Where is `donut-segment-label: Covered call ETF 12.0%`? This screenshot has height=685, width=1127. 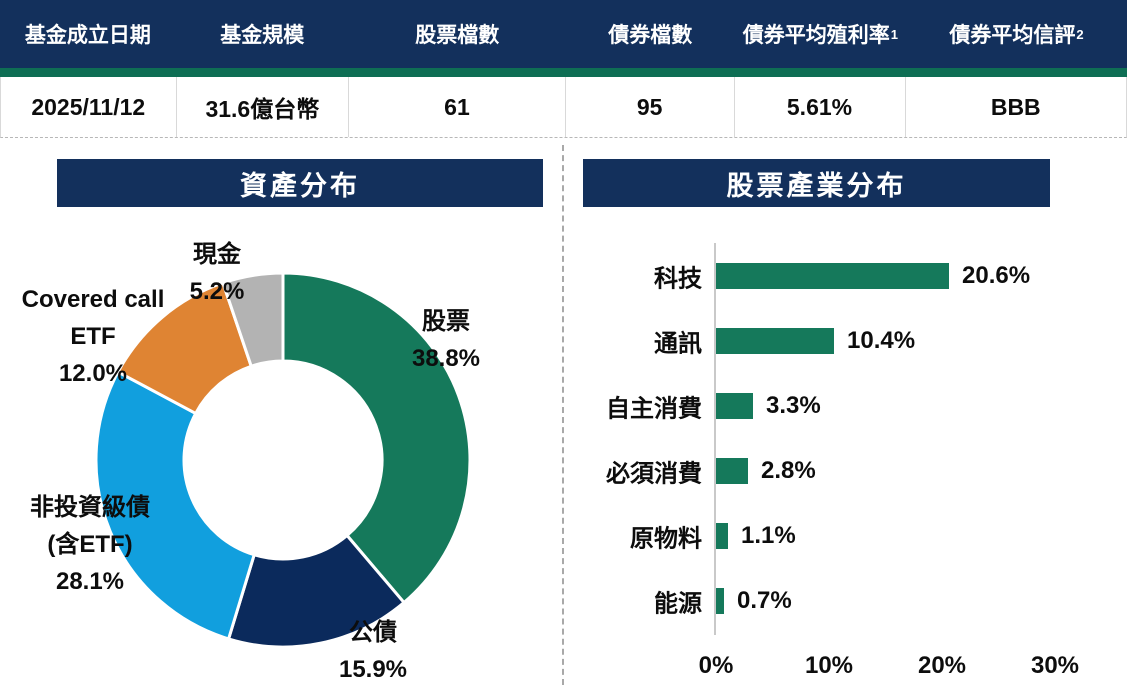 donut-segment-label: Covered call ETF 12.0% is located at coordinates (93, 336).